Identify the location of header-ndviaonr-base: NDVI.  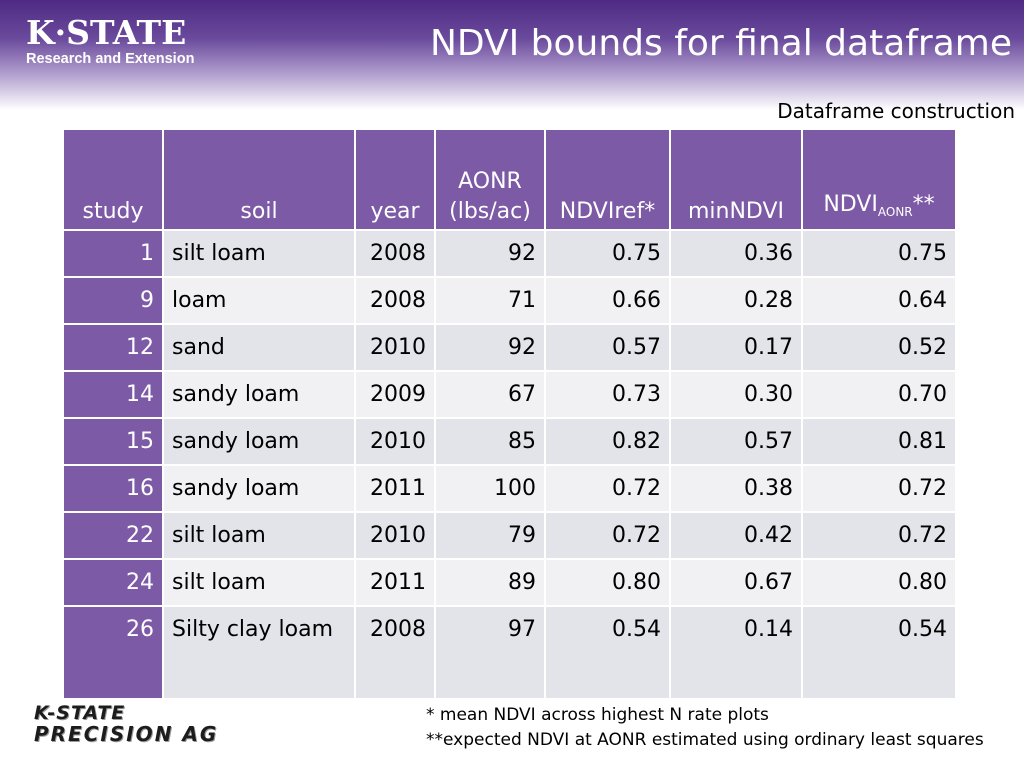
(850, 204).